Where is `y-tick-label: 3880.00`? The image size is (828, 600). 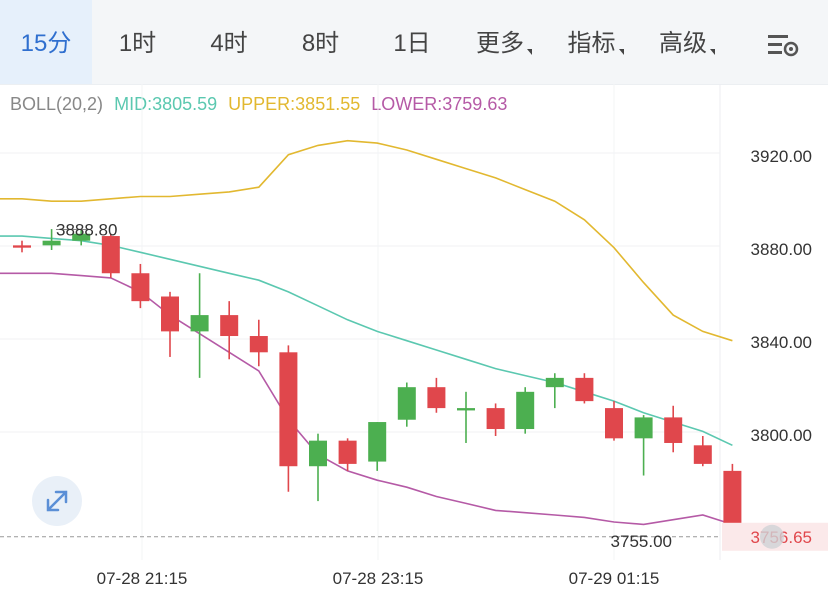 y-tick-label: 3880.00 is located at coordinates (781, 249).